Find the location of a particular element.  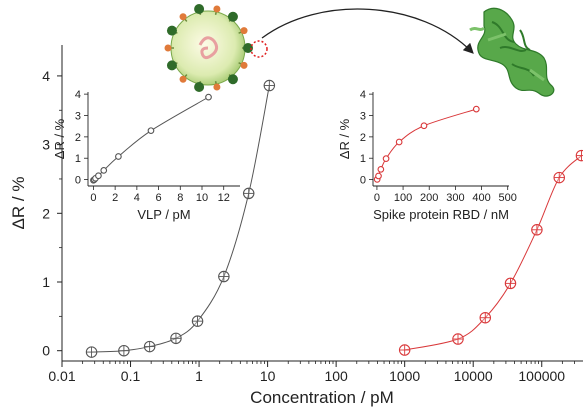

main-series-1-line is located at coordinates (493, 253).